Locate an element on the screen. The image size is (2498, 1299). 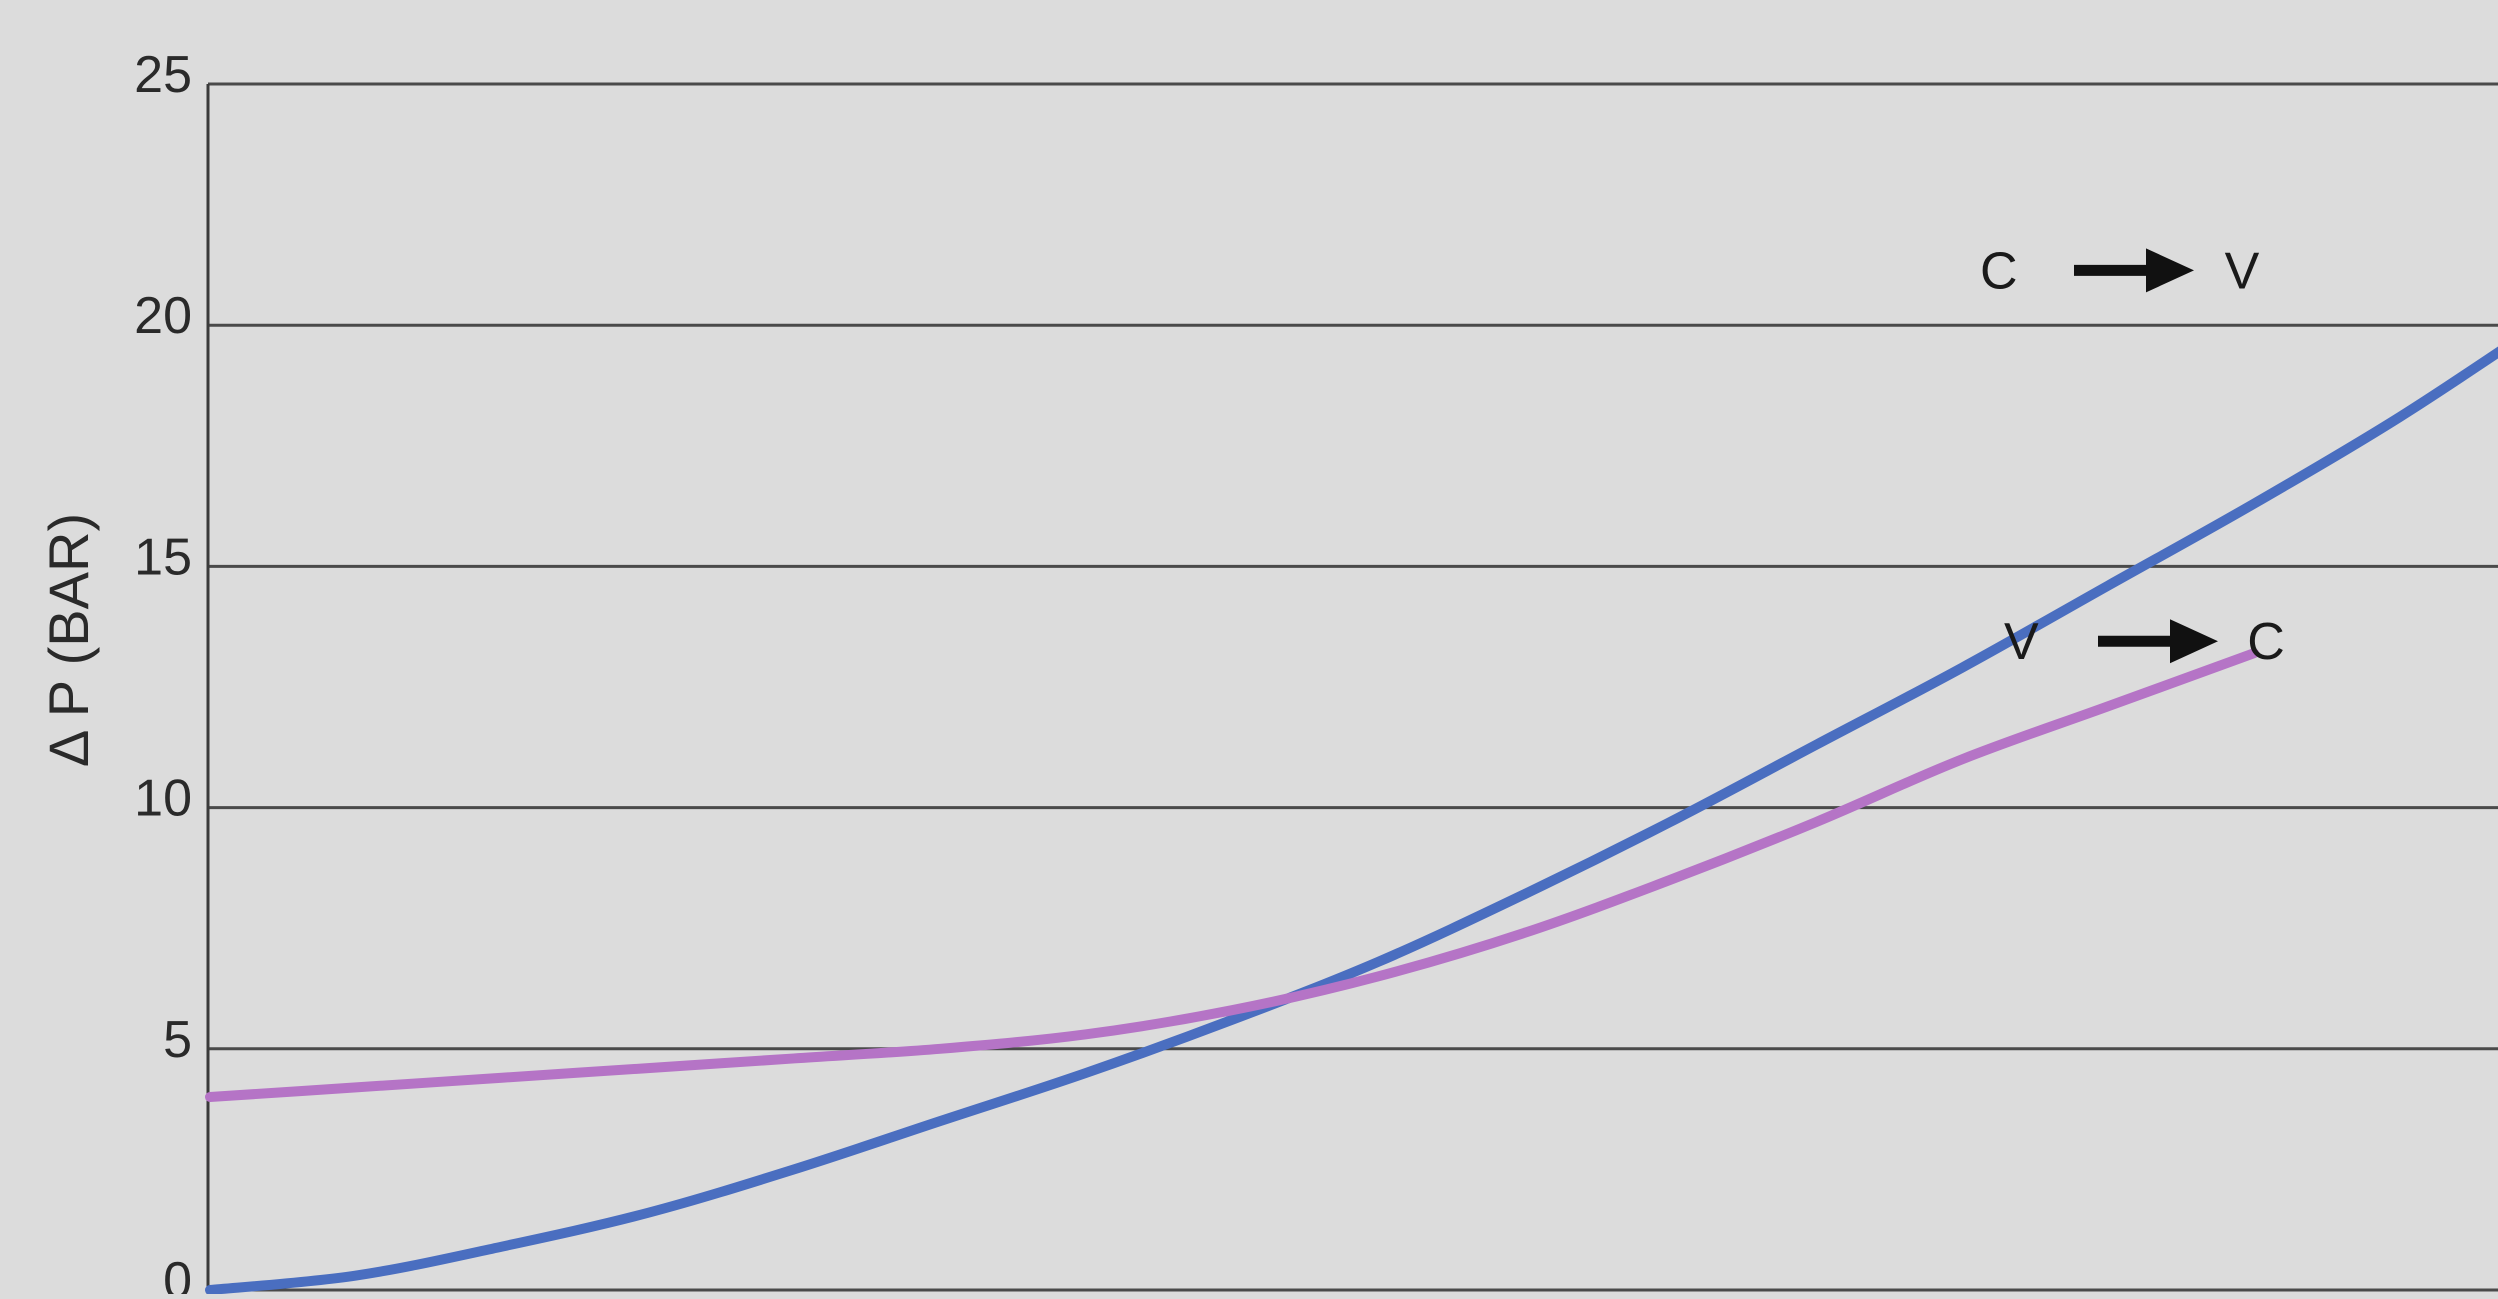
series-label-from: V is located at coordinates (2021, 642).